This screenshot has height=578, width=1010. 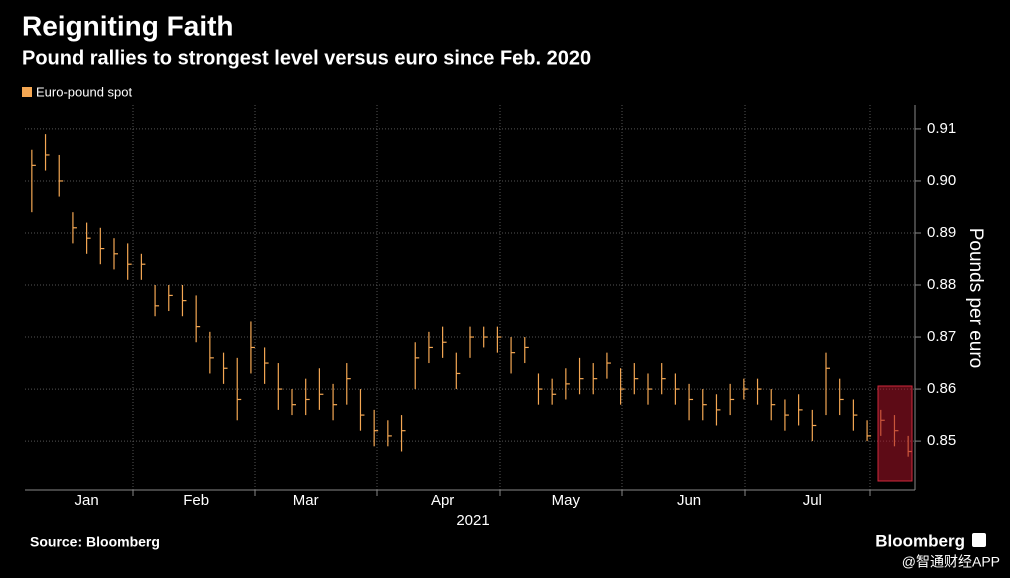 What do you see at coordinates (84, 91) in the screenshot?
I see `legend-label: Euro-pound spot` at bounding box center [84, 91].